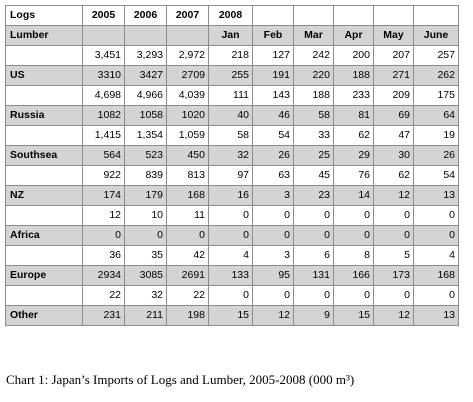 This screenshot has height=402, width=473. I want to click on lumber-value-cell: 69, so click(393, 115).